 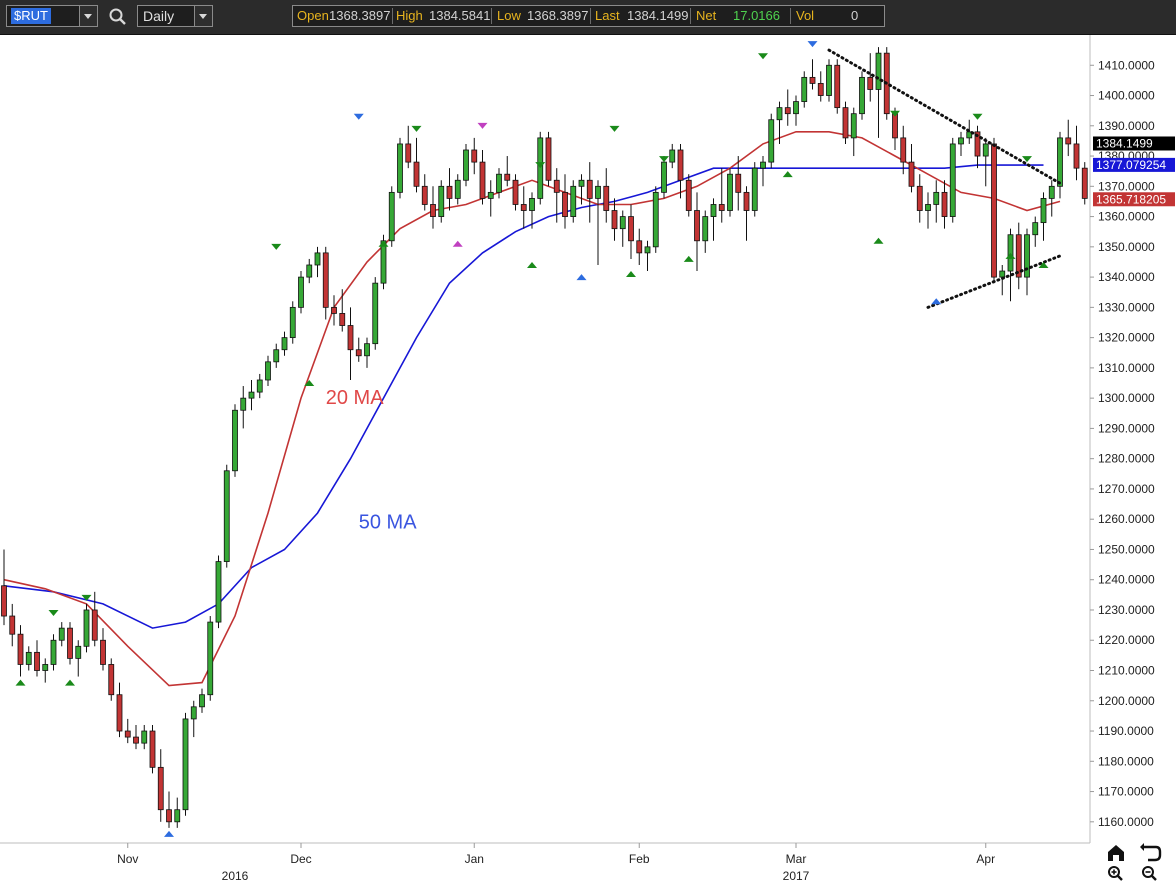 I want to click on symbol-value: $RUT, so click(x=31, y=16).